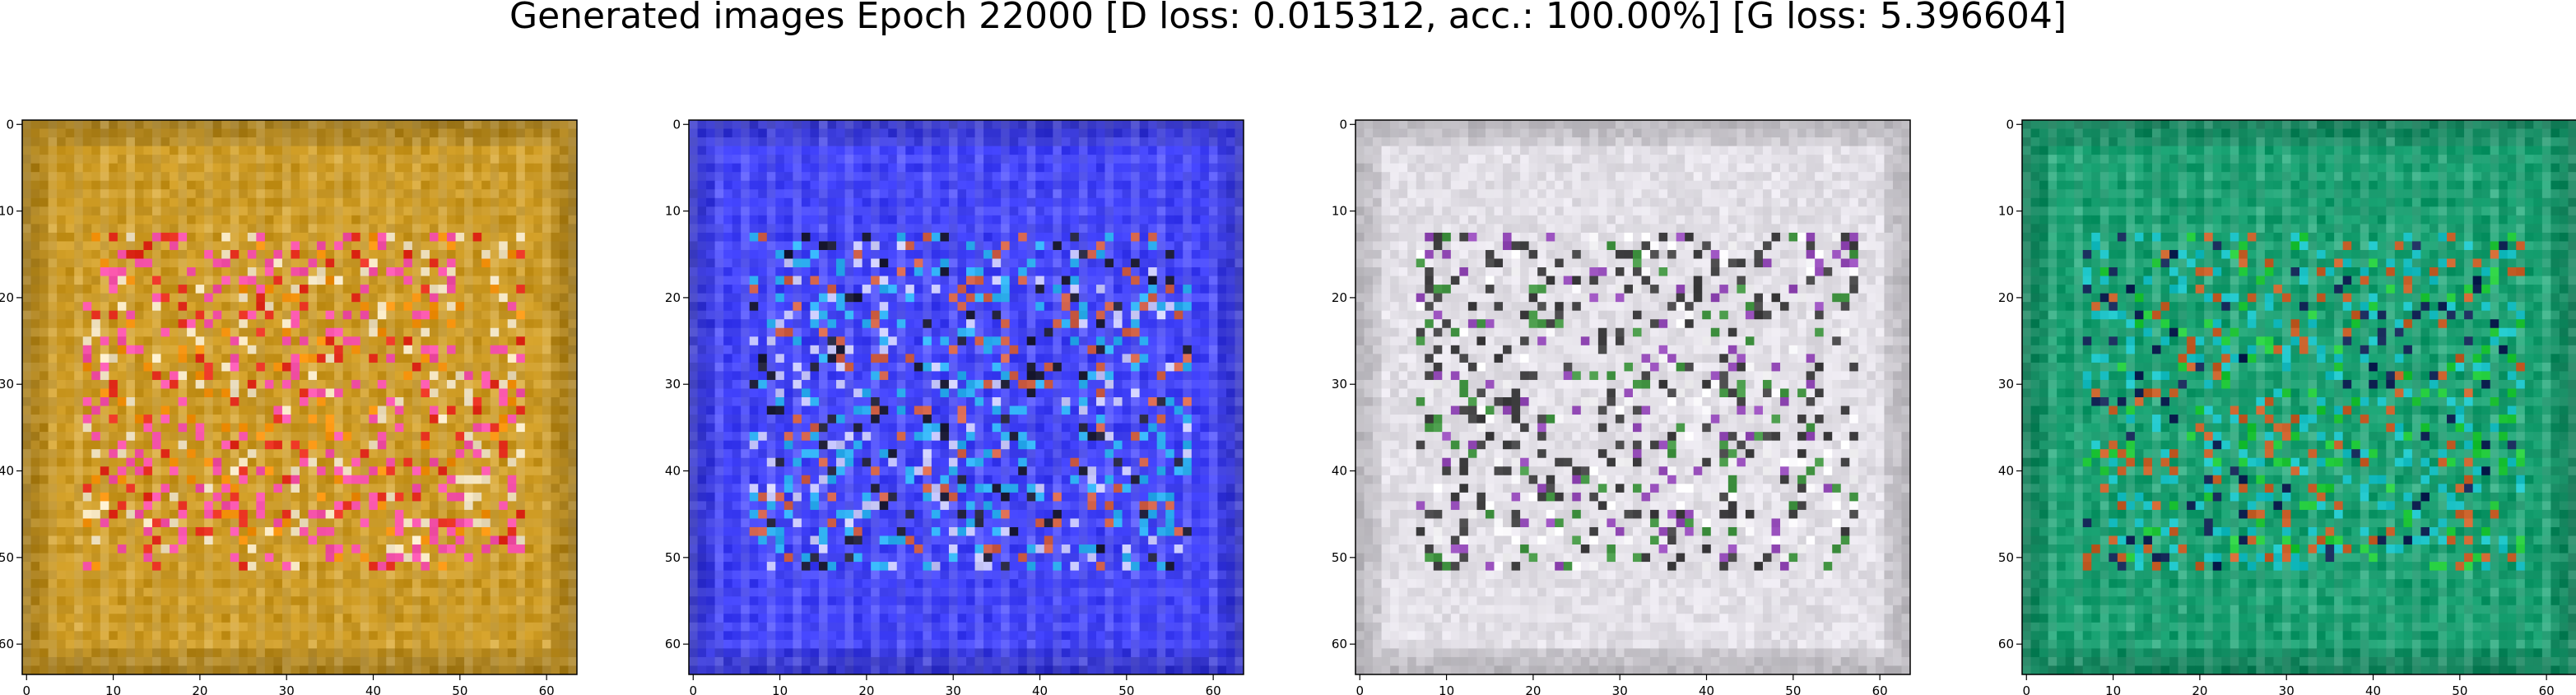 This screenshot has width=2576, height=695. I want to click on generated-image-3-y-tick-label: 40, so click(1339, 471).